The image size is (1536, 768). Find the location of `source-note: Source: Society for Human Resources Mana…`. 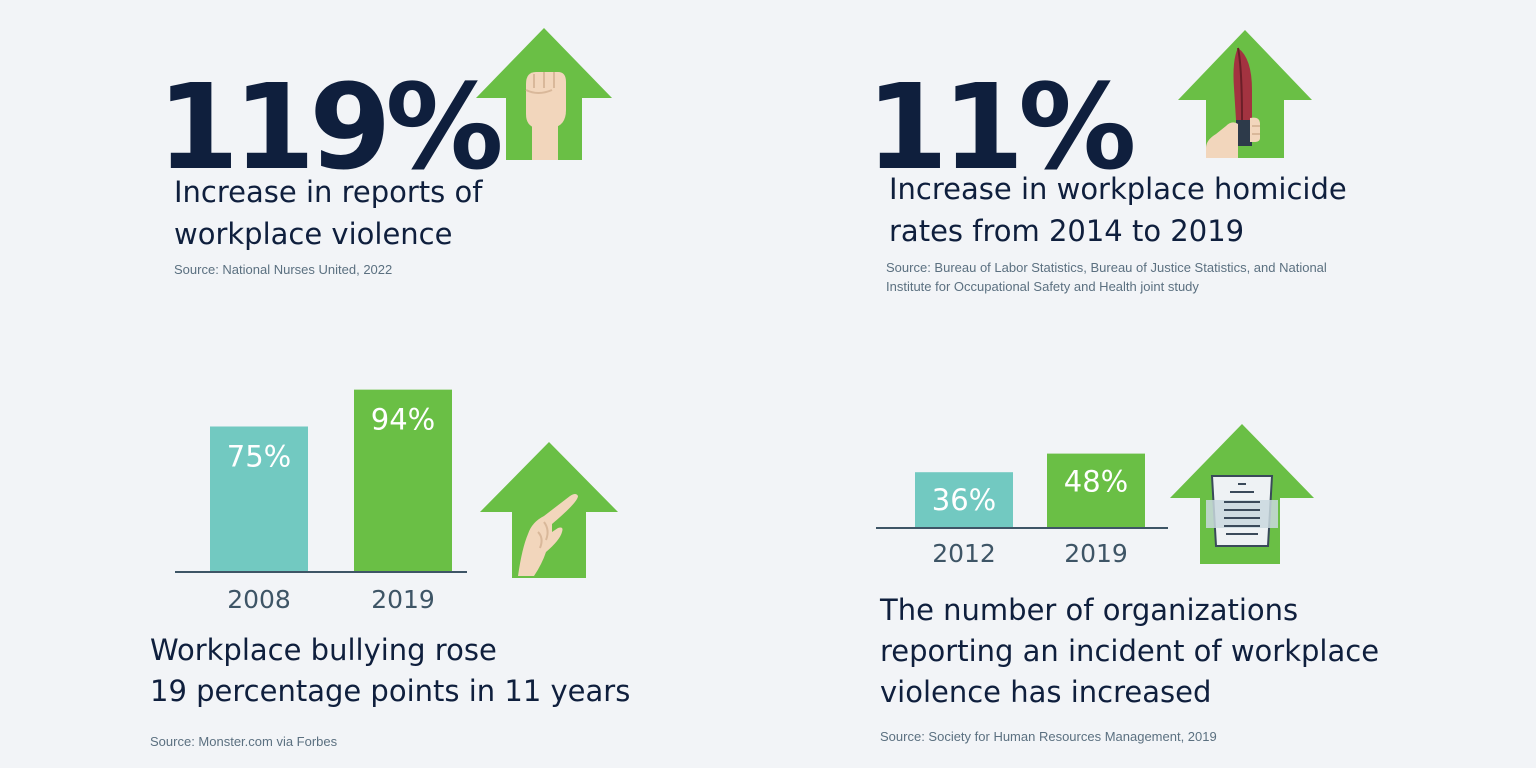

source-note: Source: Society for Human Resources Mana… is located at coordinates (1048, 736).